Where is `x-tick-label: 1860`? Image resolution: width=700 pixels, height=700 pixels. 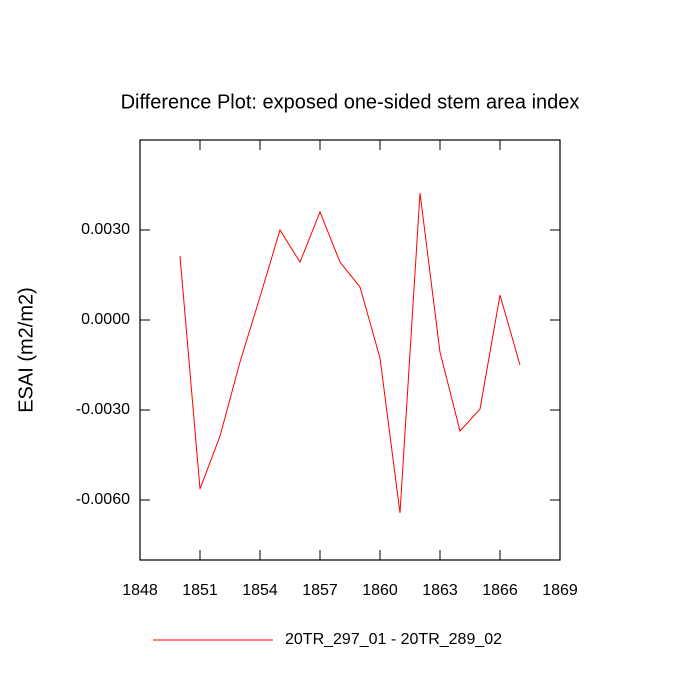
x-tick-label: 1860 is located at coordinates (380, 590).